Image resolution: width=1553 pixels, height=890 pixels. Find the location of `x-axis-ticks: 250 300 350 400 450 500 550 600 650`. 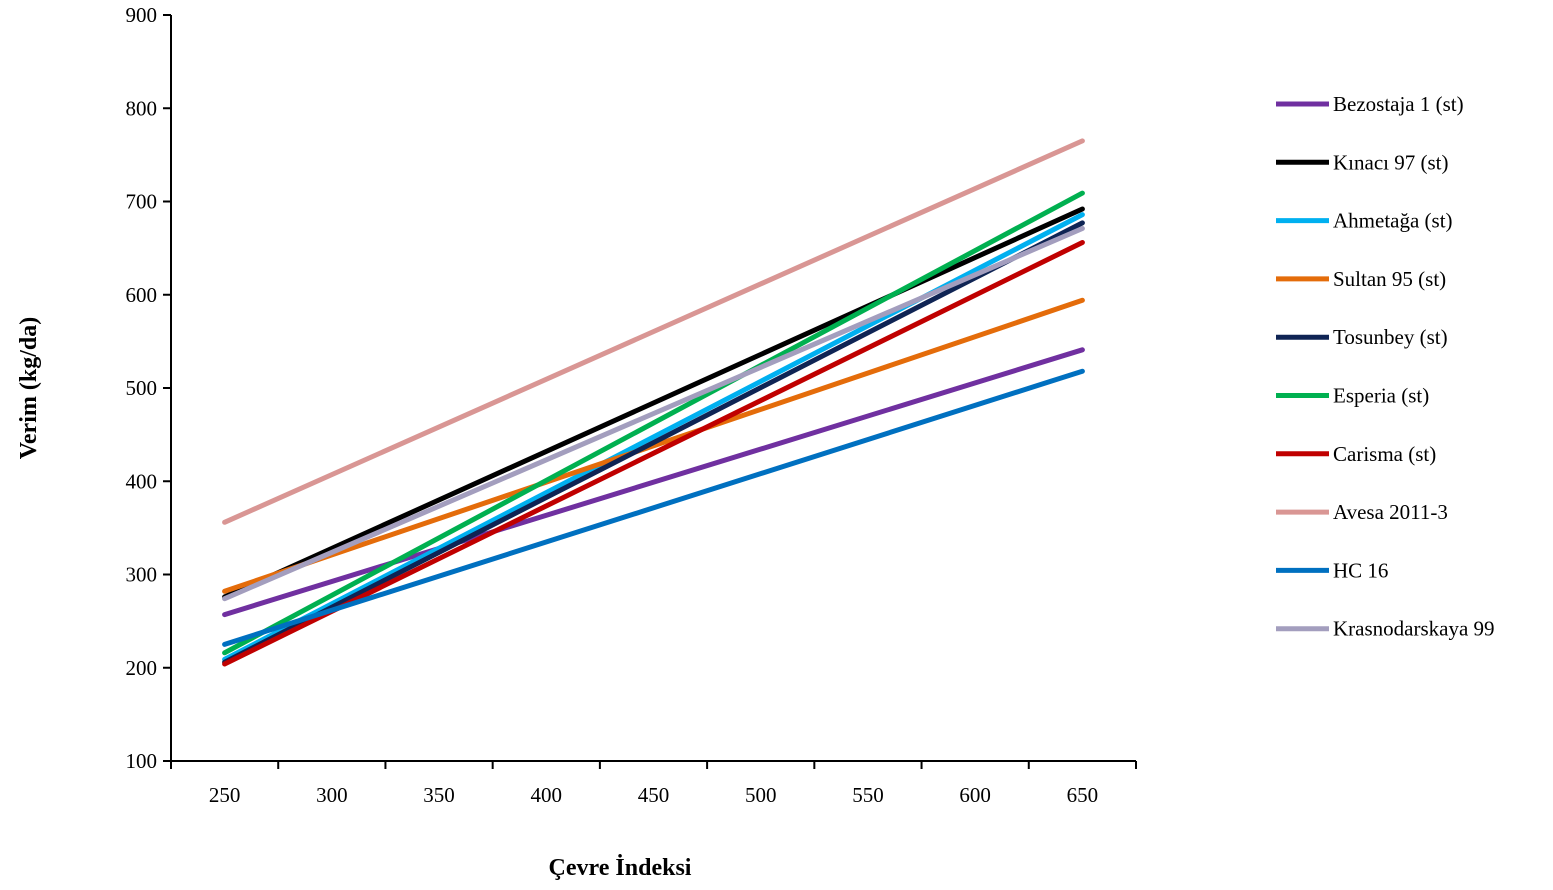

x-axis-ticks: 250 300 350 400 450 500 550 600 650 is located at coordinates (653, 784).